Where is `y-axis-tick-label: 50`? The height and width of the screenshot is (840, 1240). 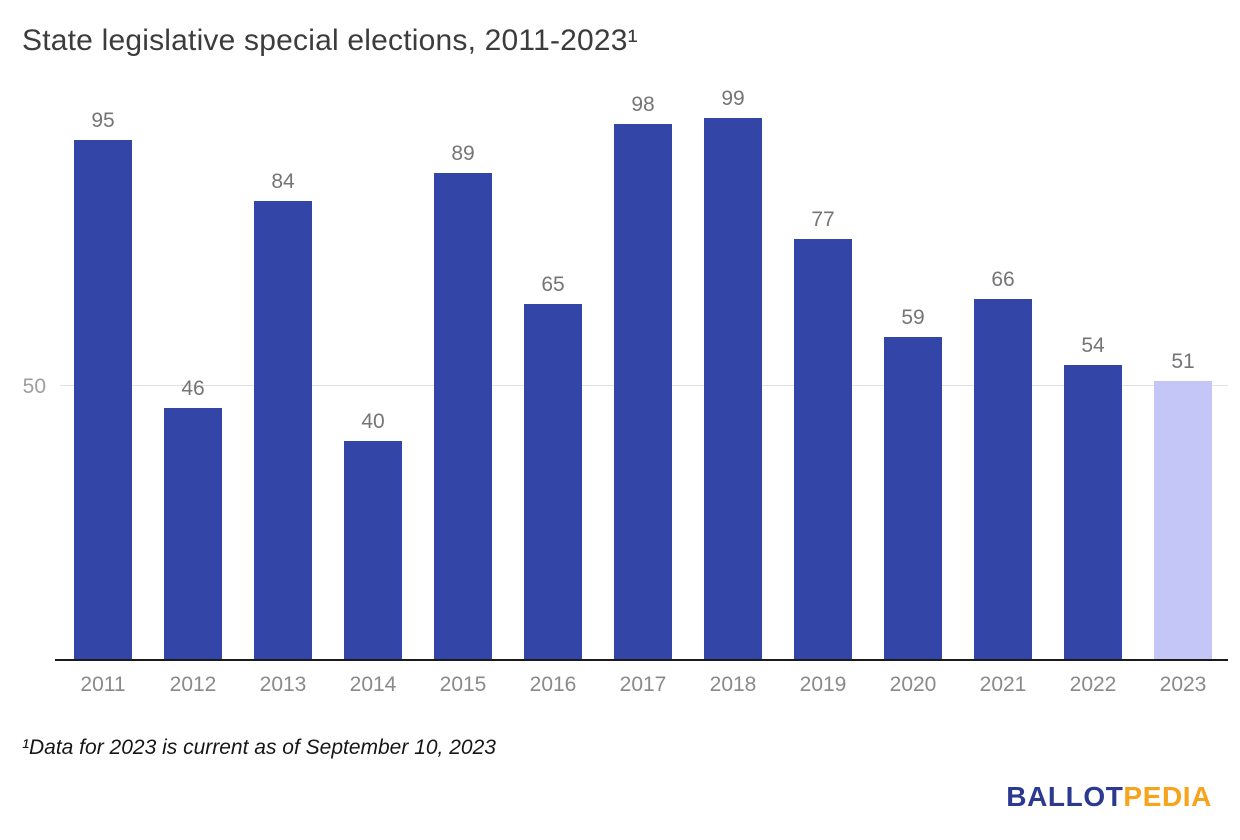 y-axis-tick-label: 50 is located at coordinates (34, 386).